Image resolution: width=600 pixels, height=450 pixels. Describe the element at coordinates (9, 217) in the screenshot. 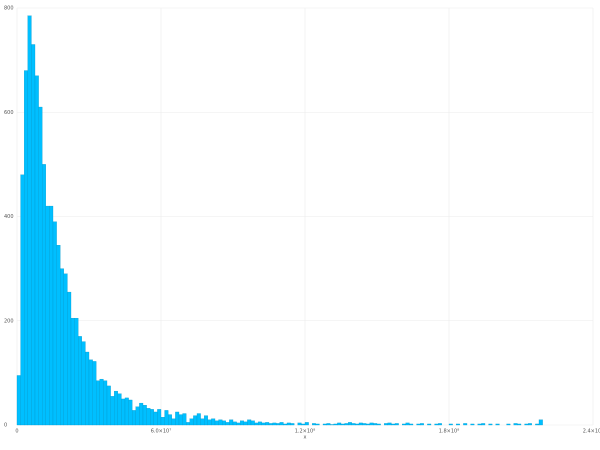

I see `y-tick-label: 400` at that location.